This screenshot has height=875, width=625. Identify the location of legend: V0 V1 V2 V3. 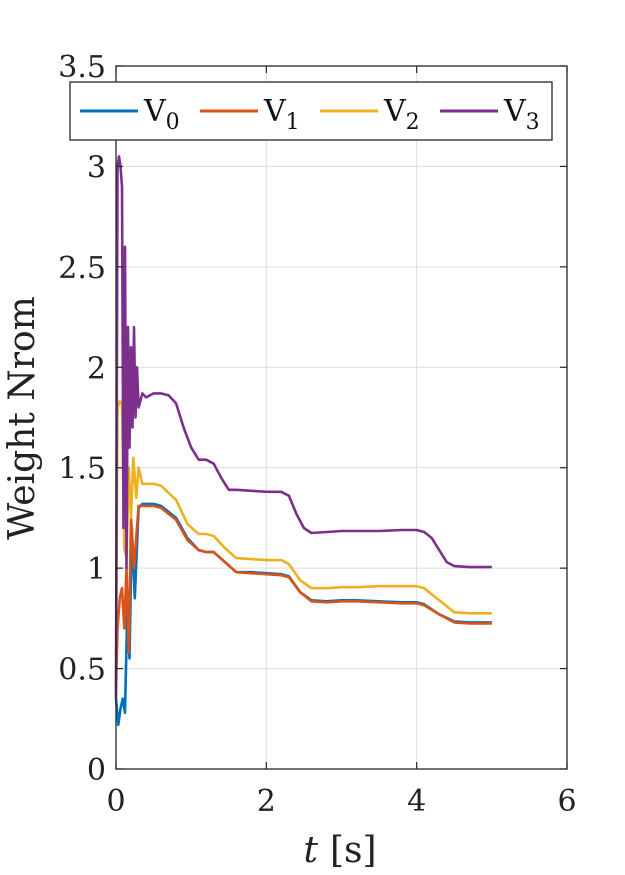
(311, 111).